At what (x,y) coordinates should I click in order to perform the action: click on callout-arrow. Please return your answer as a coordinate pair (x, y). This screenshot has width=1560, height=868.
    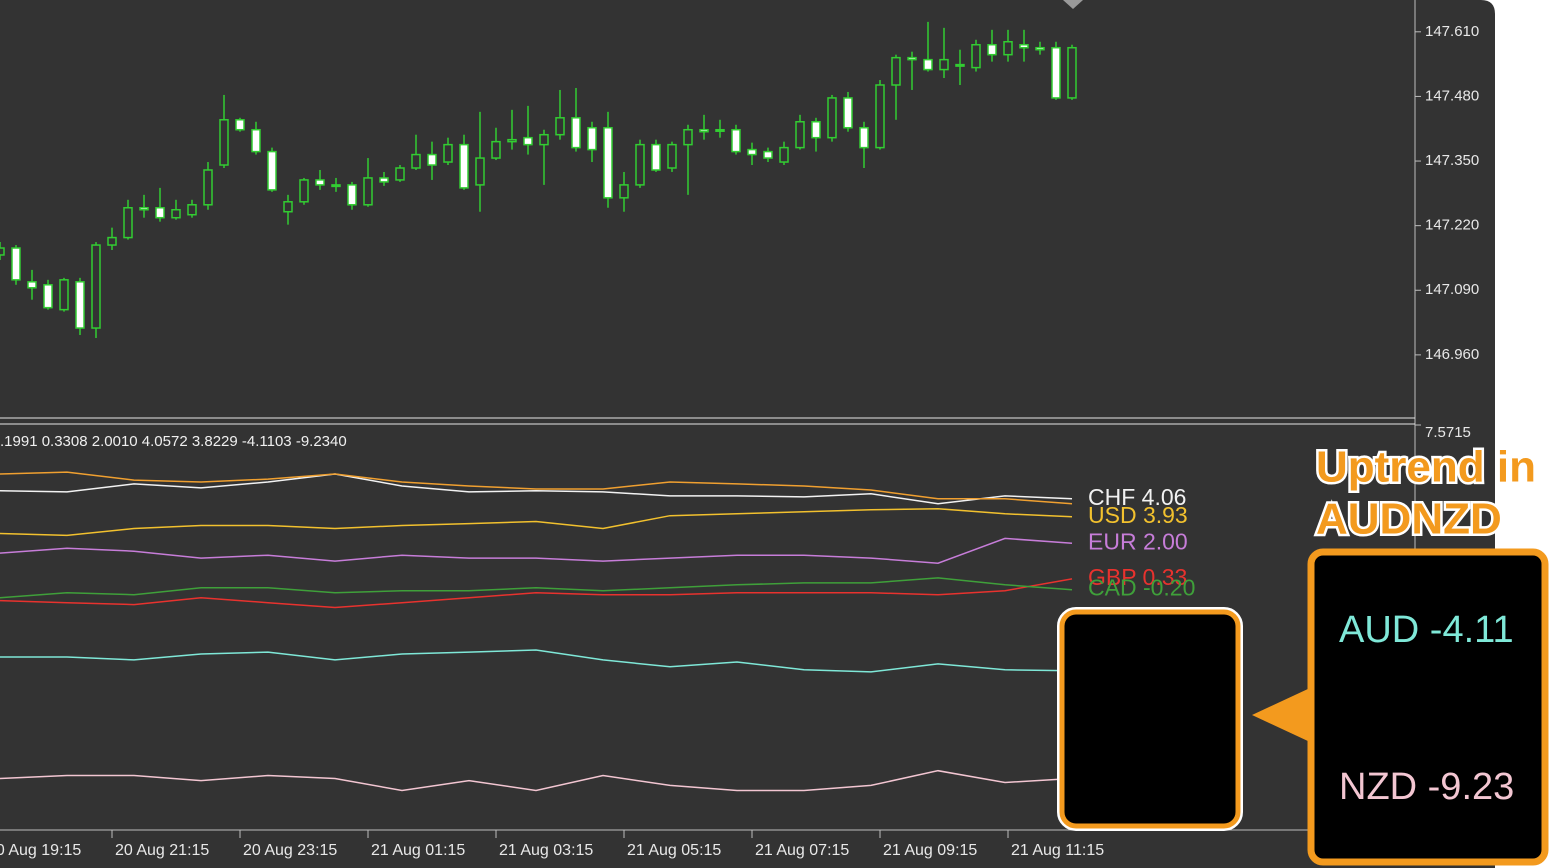
    Looking at the image, I should click on (1281, 715).